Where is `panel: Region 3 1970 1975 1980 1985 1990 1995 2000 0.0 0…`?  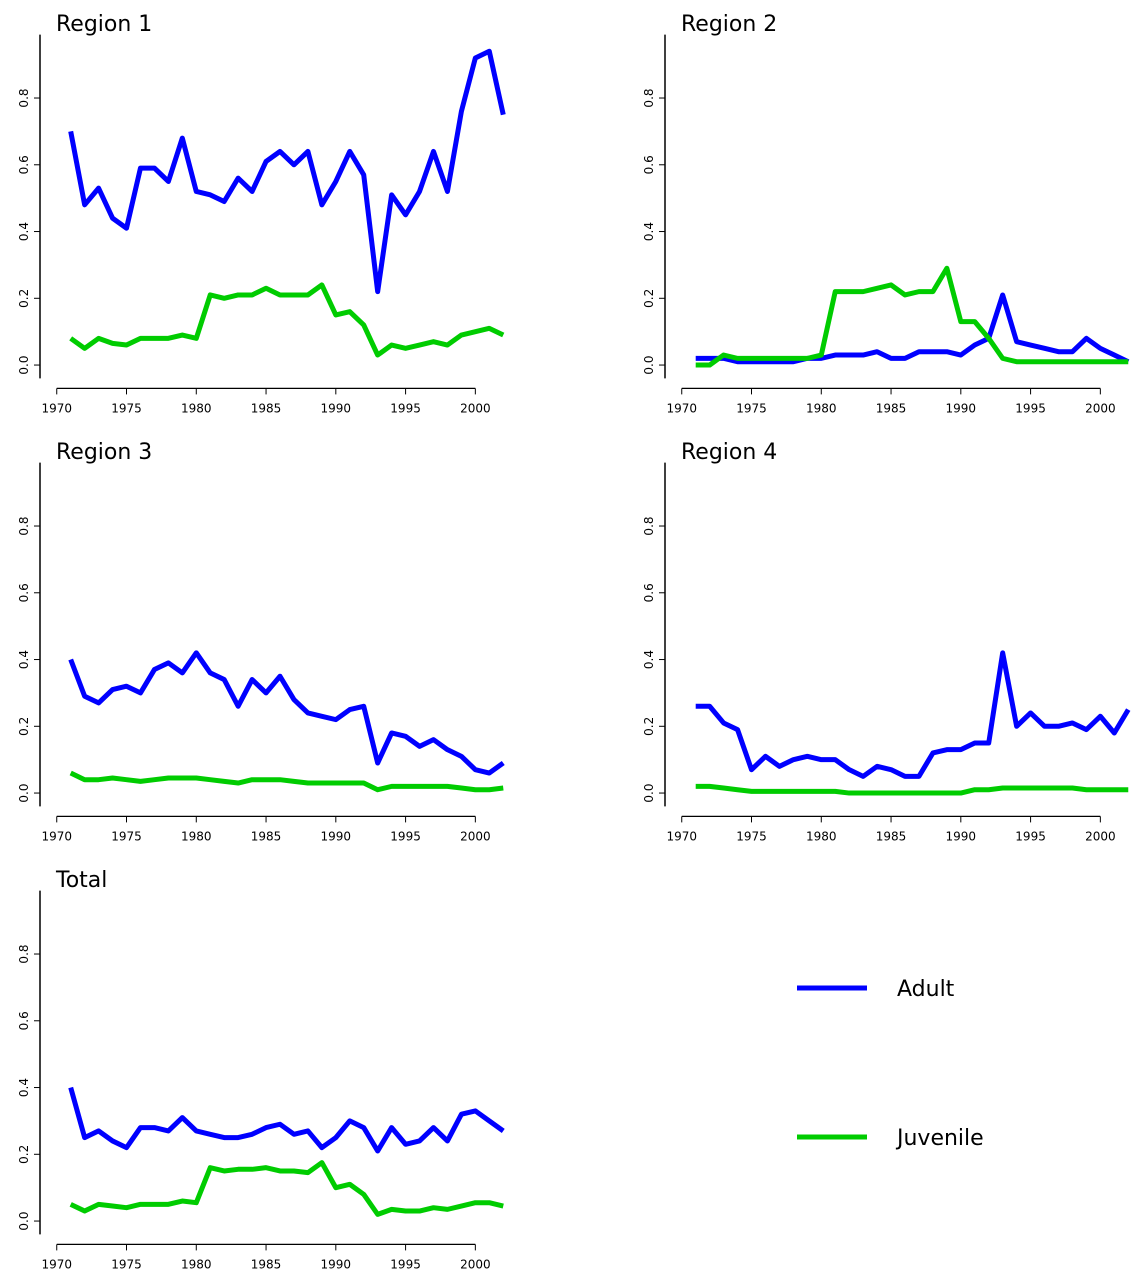
panel: Region 3 1970 1975 1980 1985 1990 1995 2000 0.0 0… is located at coordinates (261, 641).